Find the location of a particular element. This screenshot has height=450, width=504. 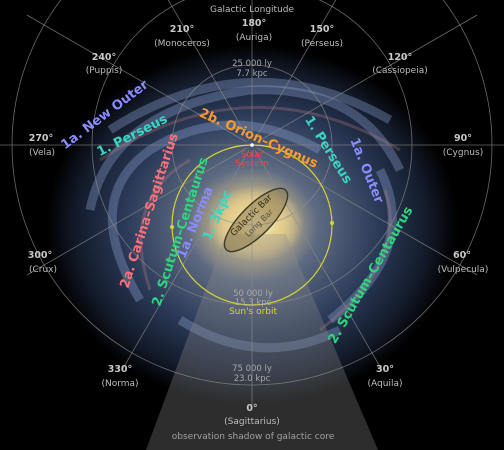

lon-0-name: (Sagittarius) is located at coordinates (252, 422).